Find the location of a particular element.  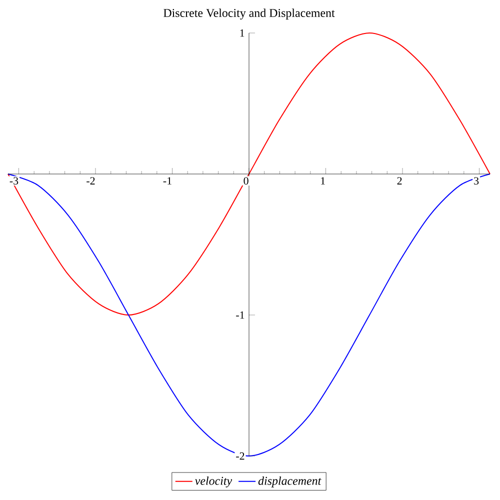

x-tick-label: -3 is located at coordinates (14, 181).